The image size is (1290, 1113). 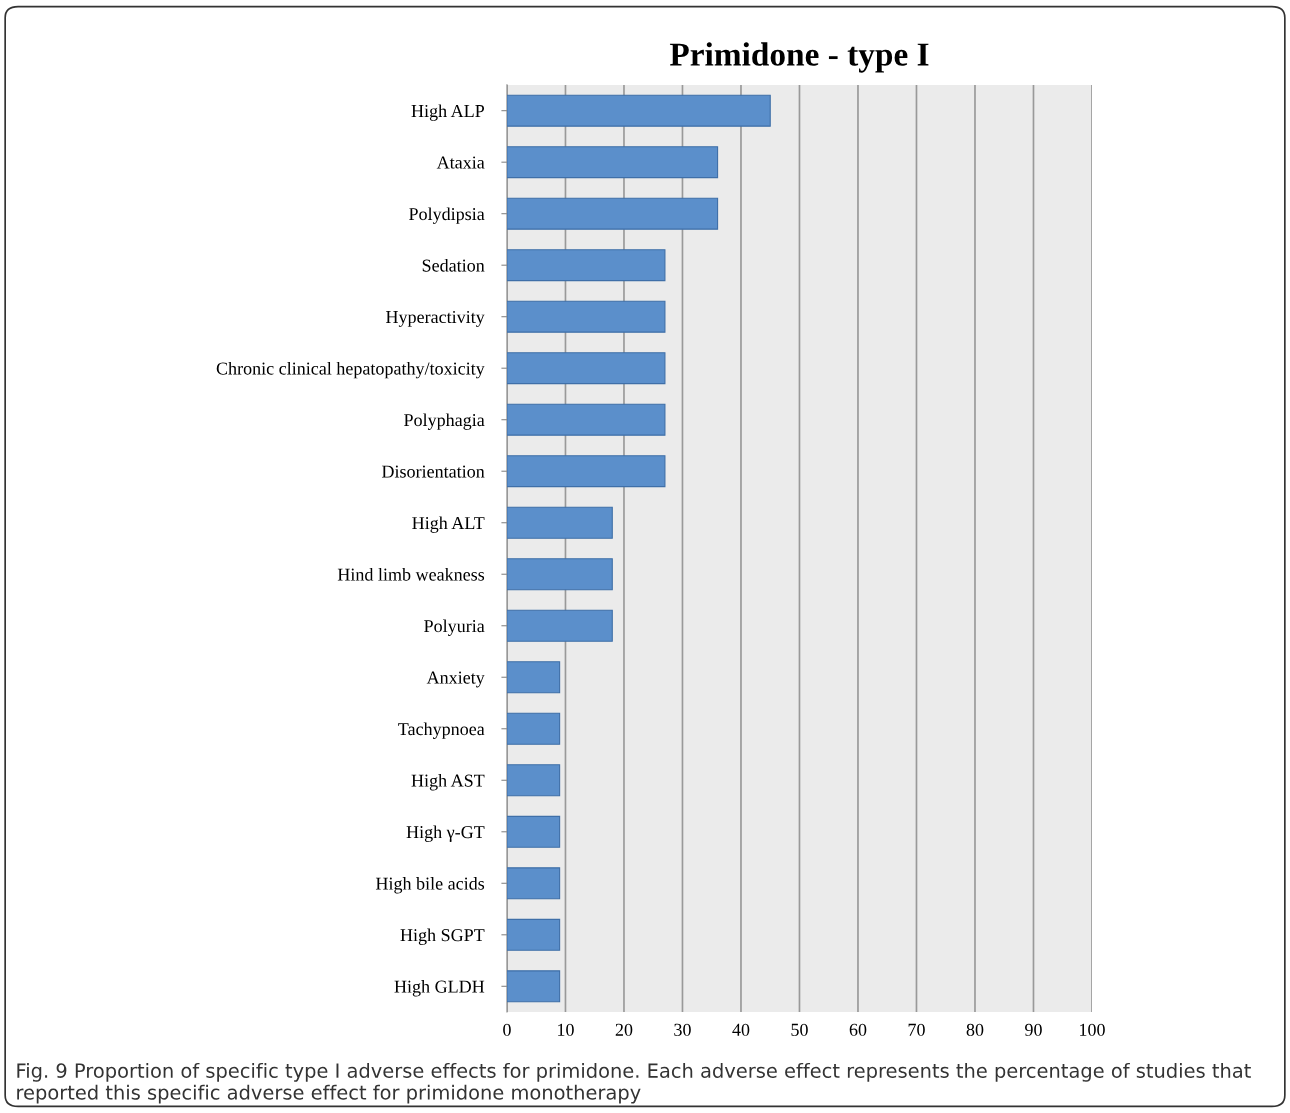 What do you see at coordinates (448, 524) in the screenshot?
I see `y-tick-label: High ALT` at bounding box center [448, 524].